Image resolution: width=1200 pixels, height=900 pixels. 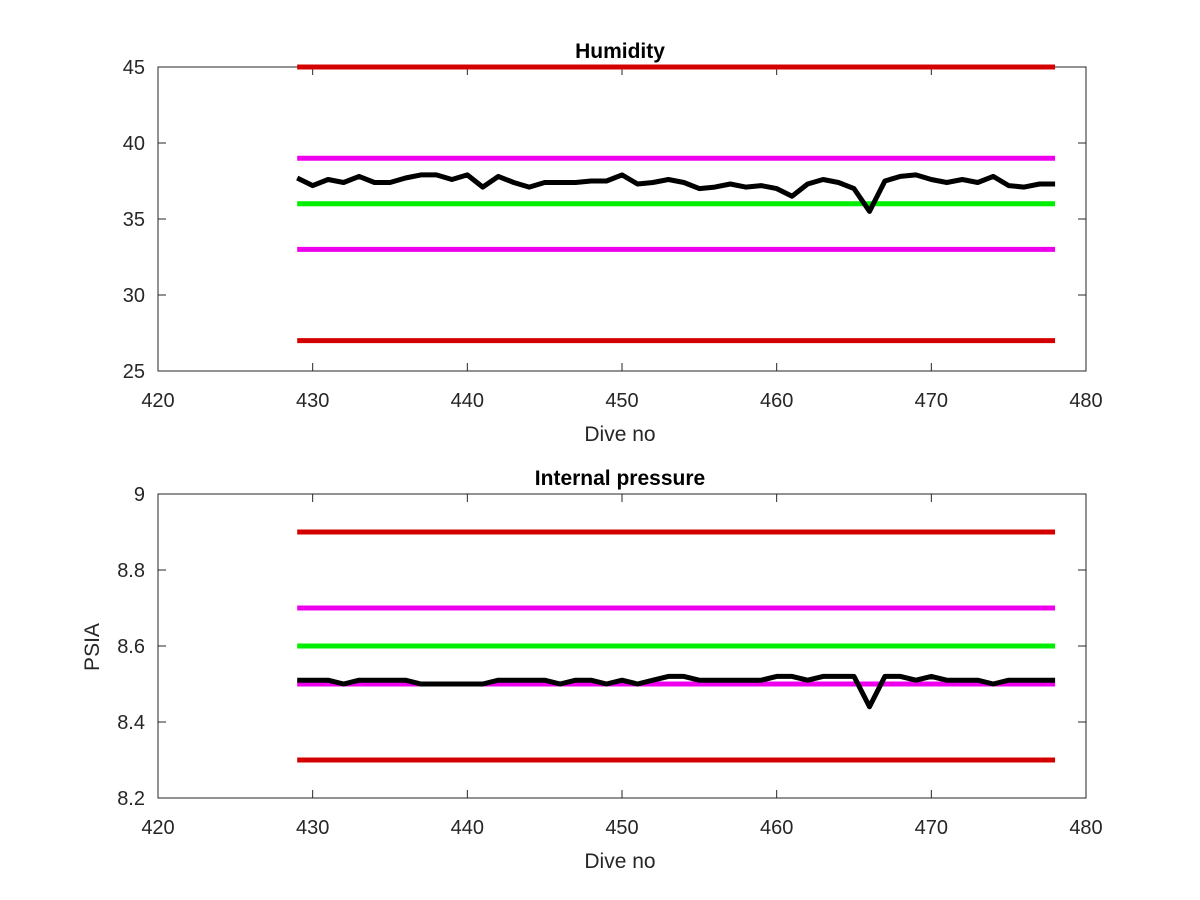 What do you see at coordinates (134, 220) in the screenshot?
I see `y-tick-label: 35` at bounding box center [134, 220].